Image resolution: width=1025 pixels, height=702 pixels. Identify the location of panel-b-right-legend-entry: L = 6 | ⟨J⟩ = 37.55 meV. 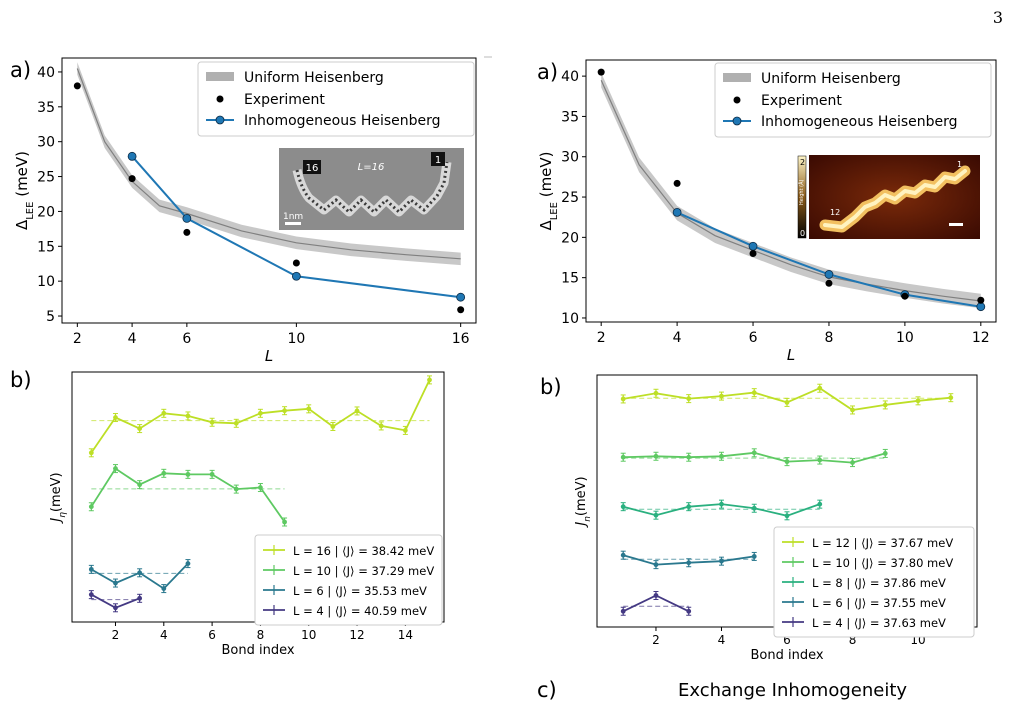
(879, 603).